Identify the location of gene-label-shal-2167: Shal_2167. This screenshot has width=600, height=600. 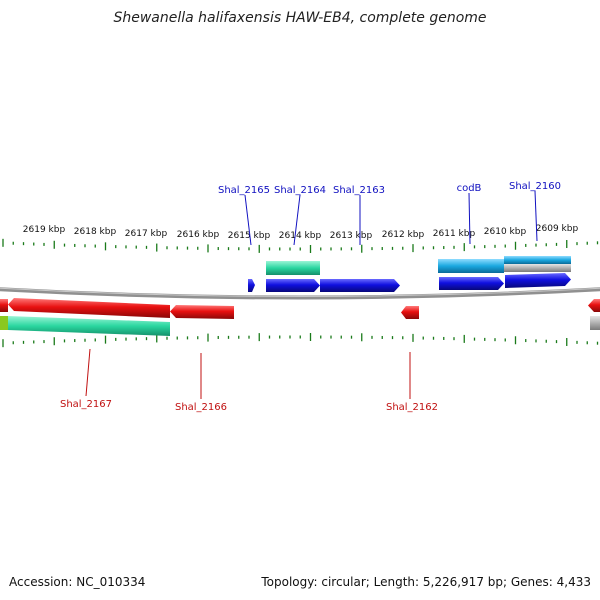
(86, 404).